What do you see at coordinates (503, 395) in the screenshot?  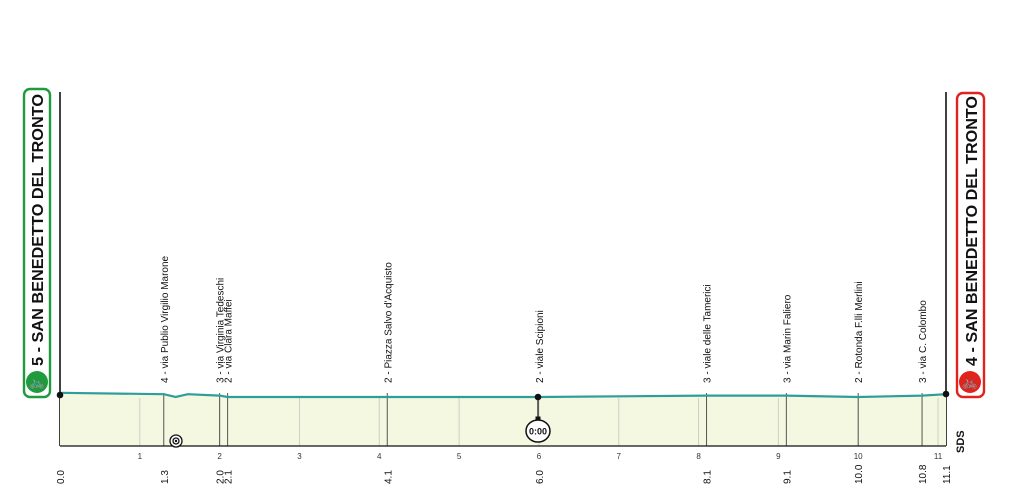 I see `profile-line` at bounding box center [503, 395].